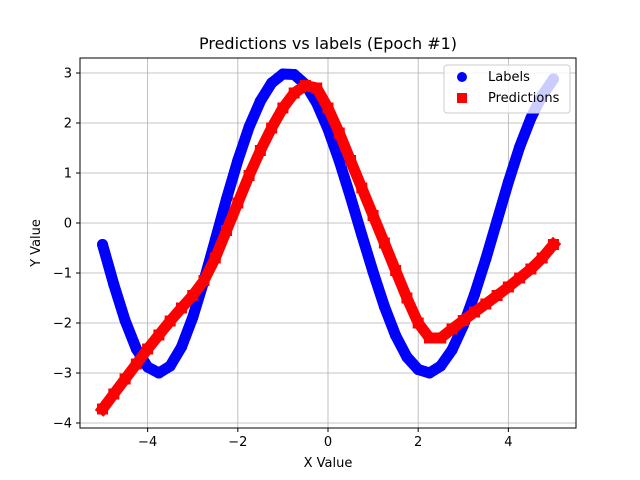  What do you see at coordinates (462, 98) in the screenshot?
I see `legend-marker-predictions` at bounding box center [462, 98].